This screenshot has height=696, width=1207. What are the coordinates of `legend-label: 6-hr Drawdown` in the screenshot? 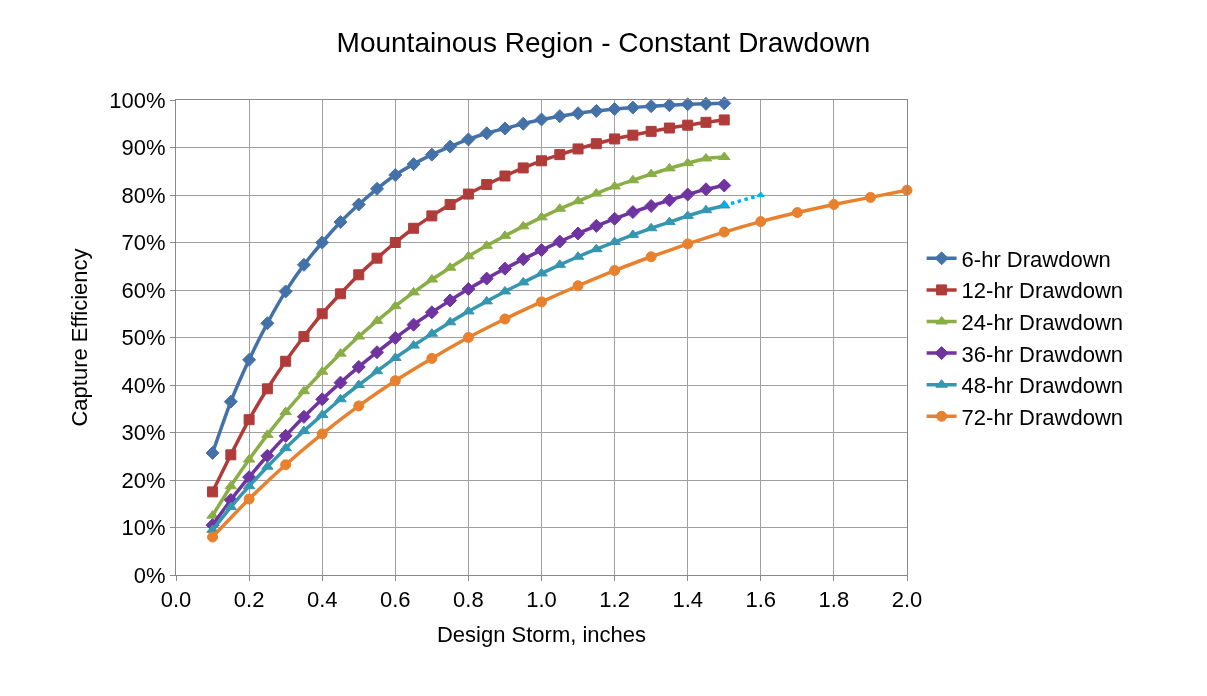 It's located at (1036, 259).